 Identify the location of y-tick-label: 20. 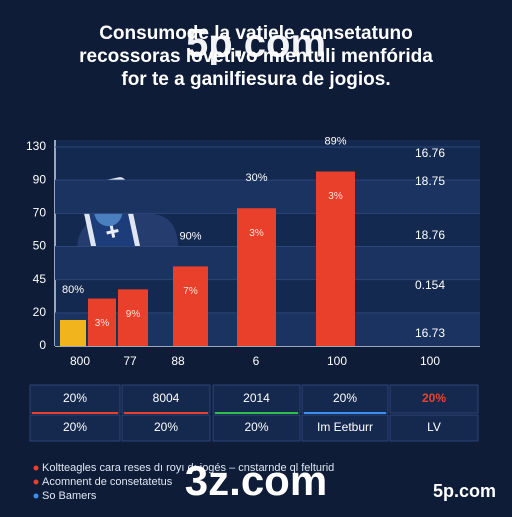
(40, 312).